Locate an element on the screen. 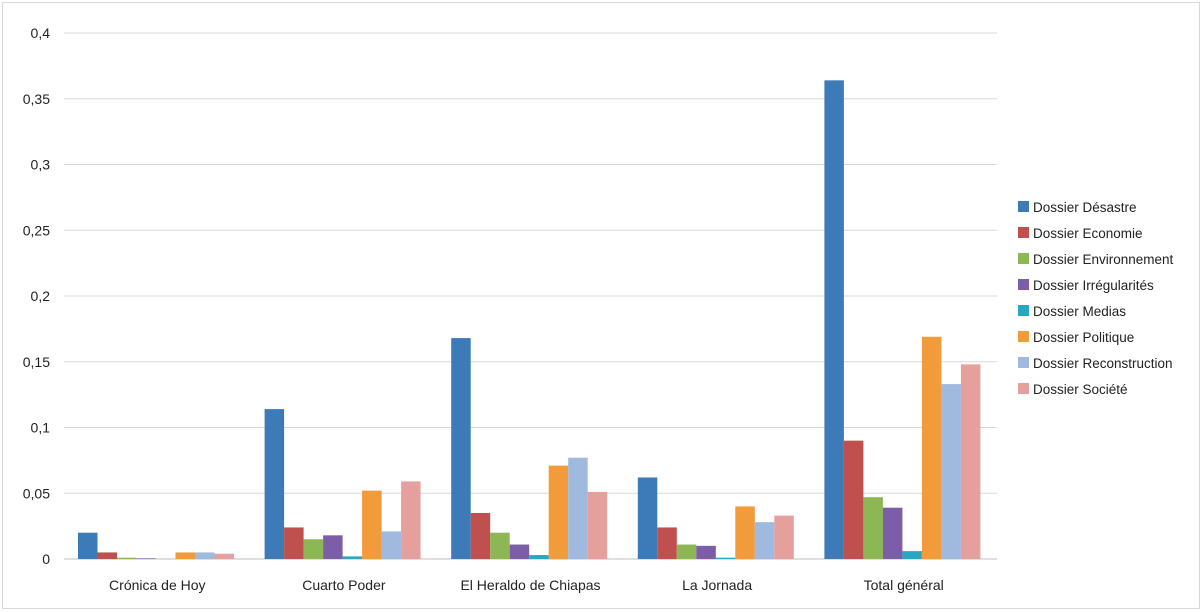 Image resolution: width=1204 pixels, height=613 pixels. x-tick-label: Cuarto Poder is located at coordinates (344, 585).